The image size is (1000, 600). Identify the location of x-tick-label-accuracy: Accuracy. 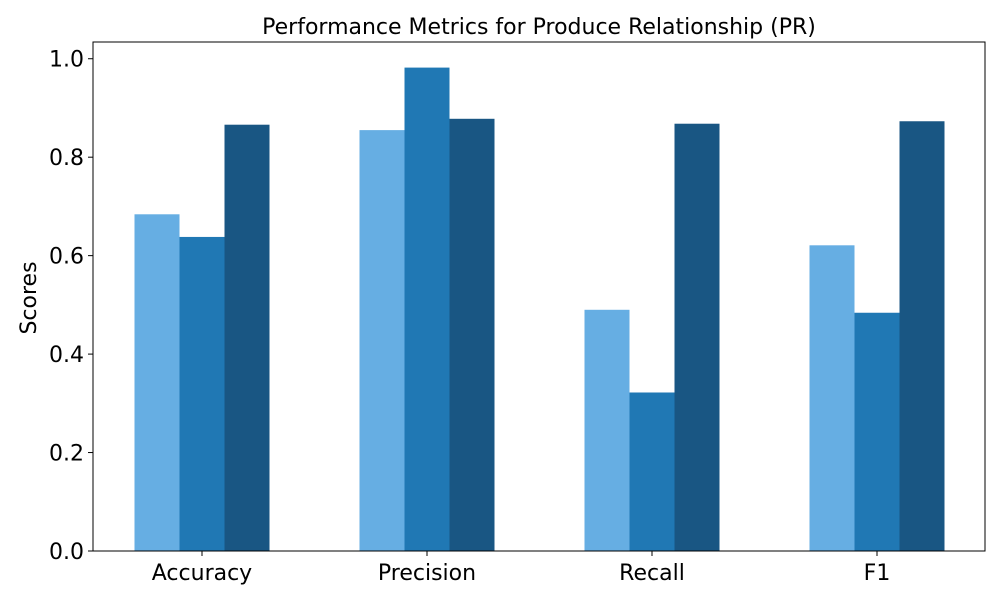
(202, 573).